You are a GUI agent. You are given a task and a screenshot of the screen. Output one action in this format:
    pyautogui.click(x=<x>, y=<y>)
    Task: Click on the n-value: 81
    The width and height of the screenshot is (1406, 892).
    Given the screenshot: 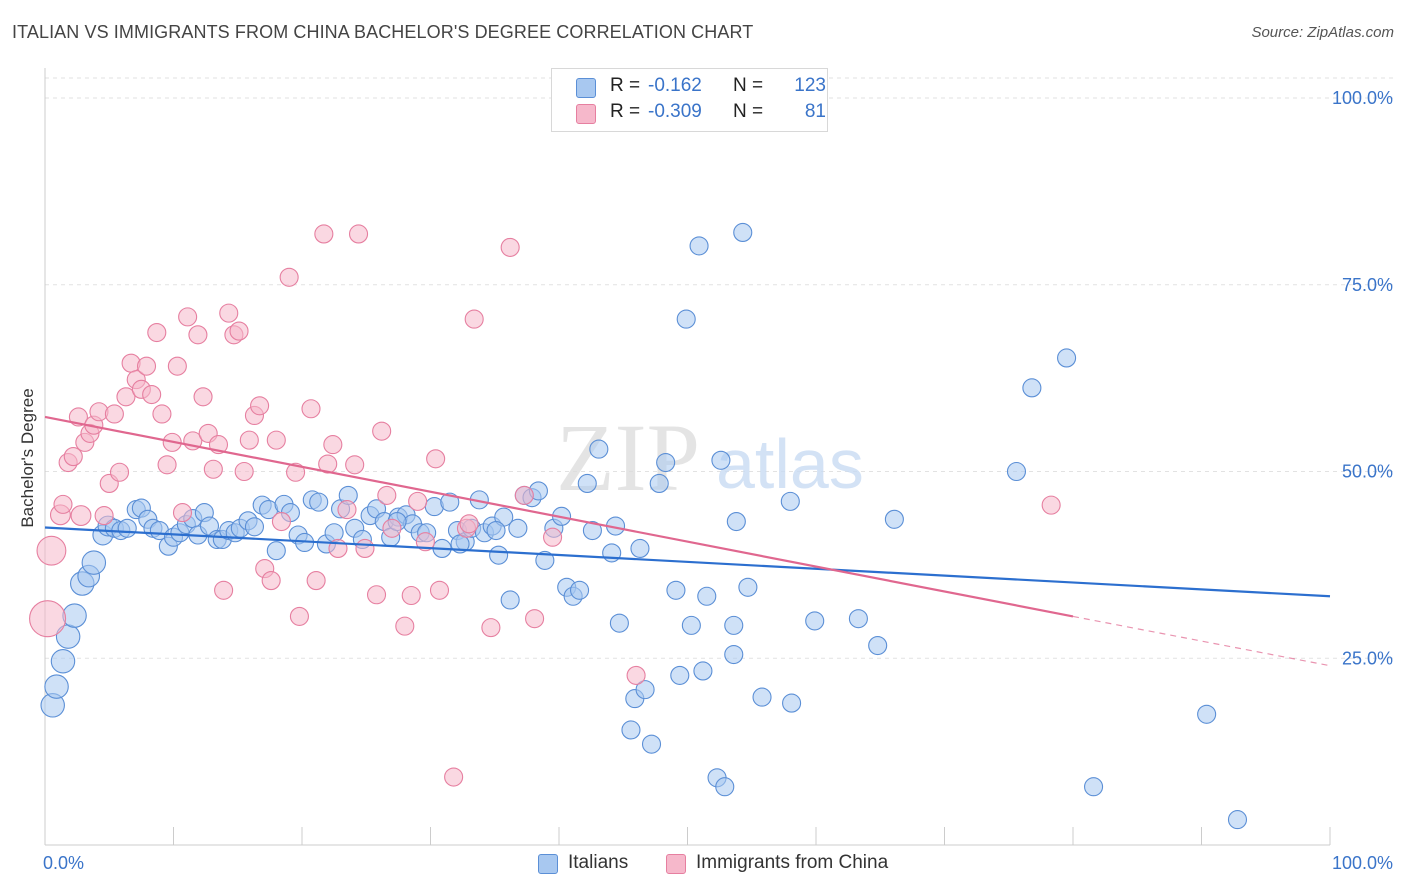 What is the action you would take?
    pyautogui.click(x=815, y=111)
    